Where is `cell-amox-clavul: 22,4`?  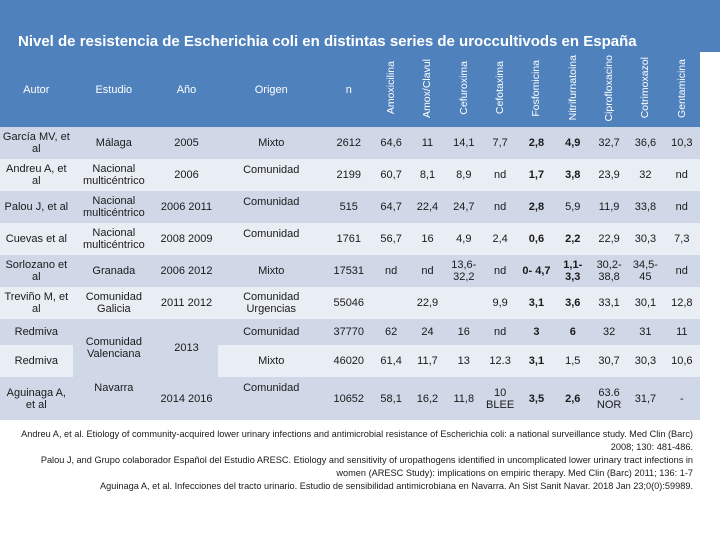
cell-amox-clavul: 22,4 is located at coordinates (427, 207).